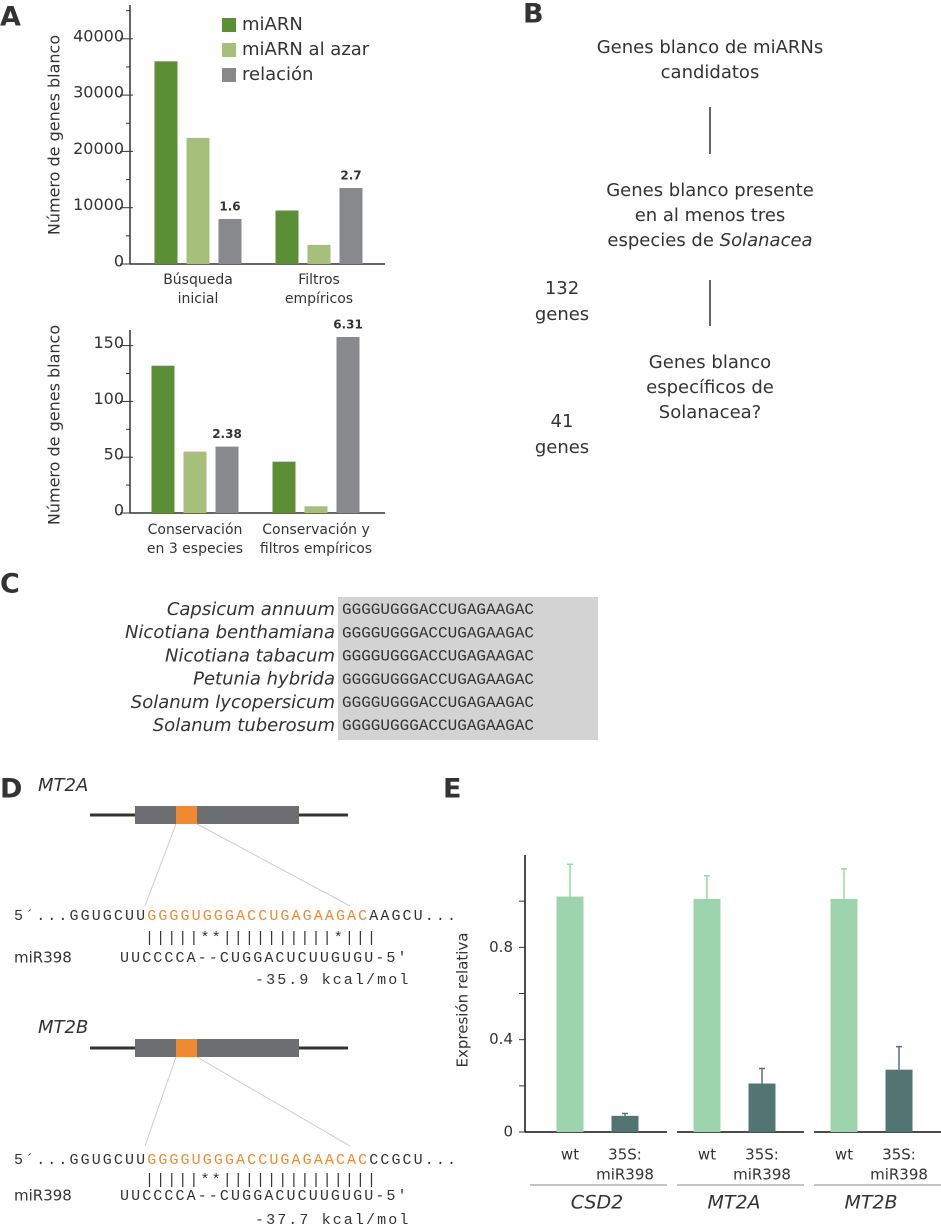  What do you see at coordinates (63, 785) in the screenshot?
I see `gene-name: MT2A` at bounding box center [63, 785].